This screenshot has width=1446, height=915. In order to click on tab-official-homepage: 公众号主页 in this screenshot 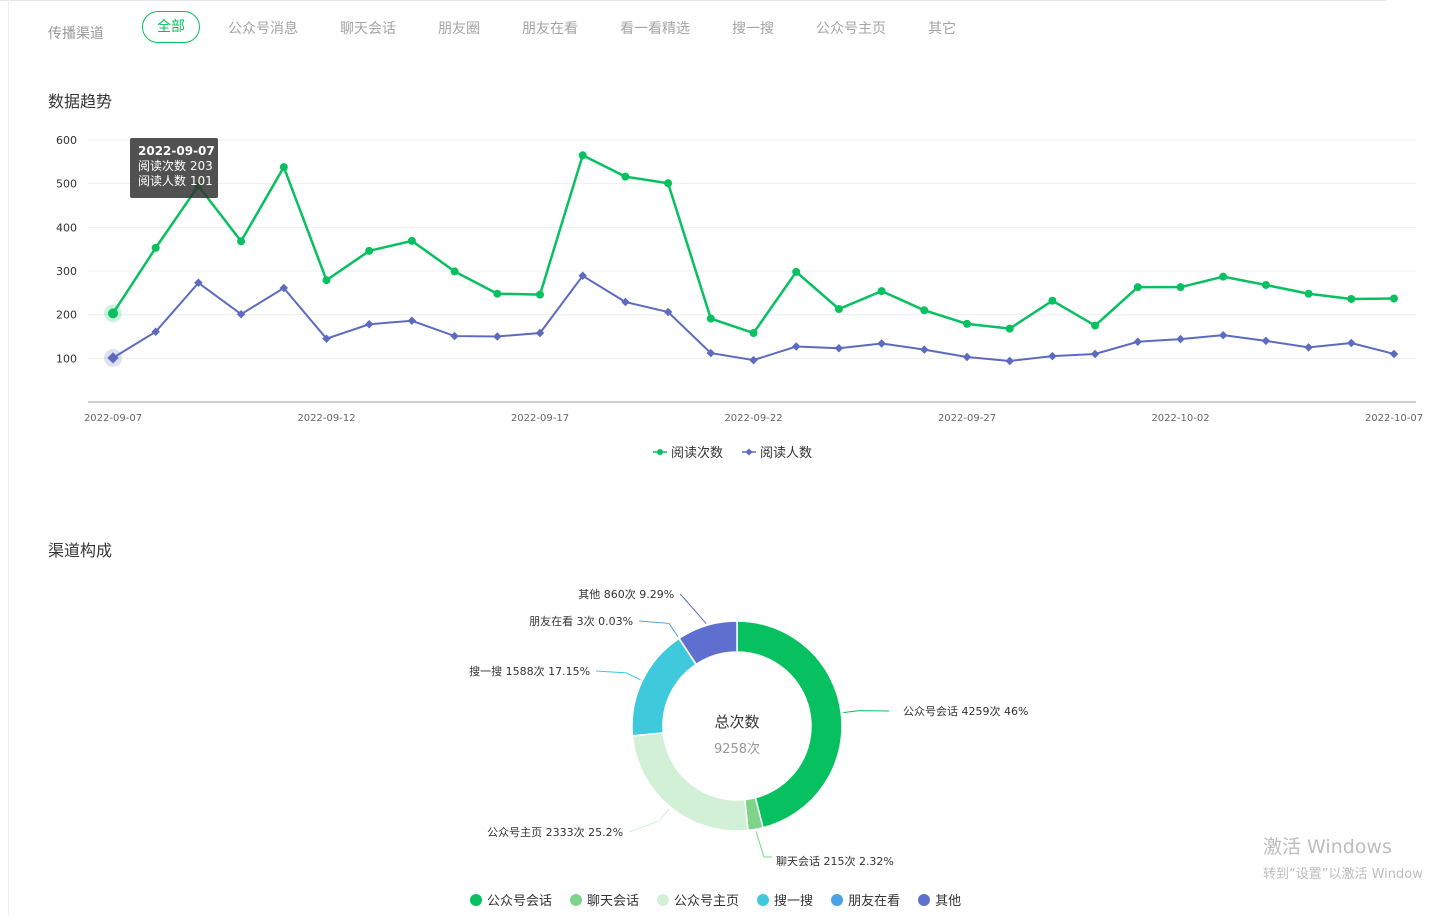, I will do `click(851, 29)`.